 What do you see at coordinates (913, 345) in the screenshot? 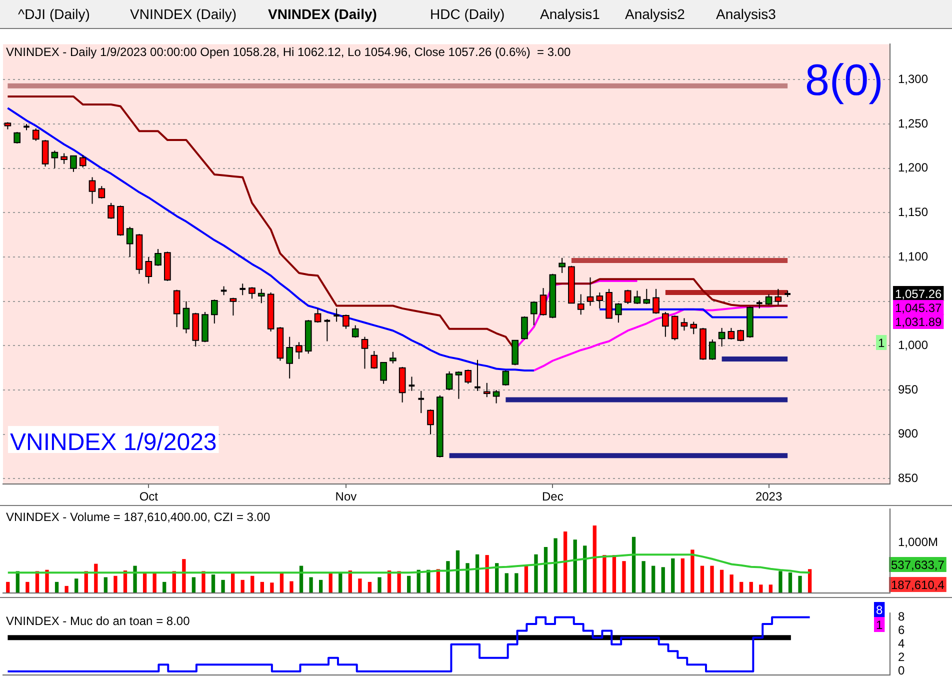
I see `y-tick-label: 1,000` at bounding box center [913, 345].